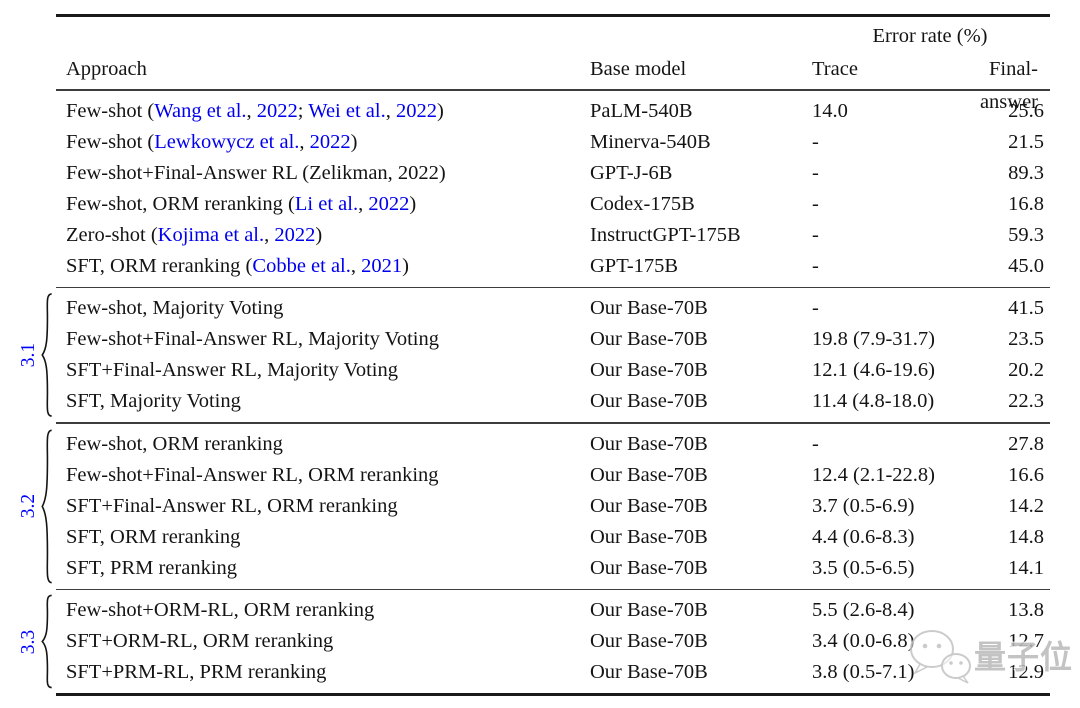  I want to click on approach-text: SFT+ORM-RL, ORM reranking, so click(200, 641).